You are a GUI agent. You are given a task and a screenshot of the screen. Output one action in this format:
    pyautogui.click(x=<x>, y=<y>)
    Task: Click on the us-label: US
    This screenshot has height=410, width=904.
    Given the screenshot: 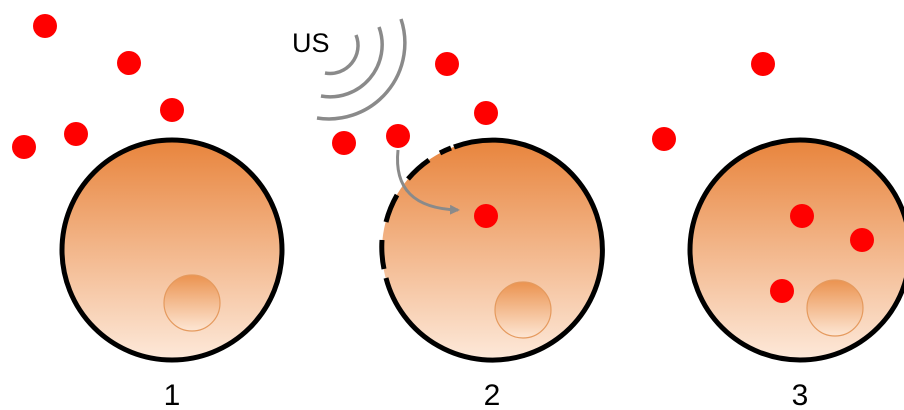 What is the action you would take?
    pyautogui.click(x=311, y=43)
    